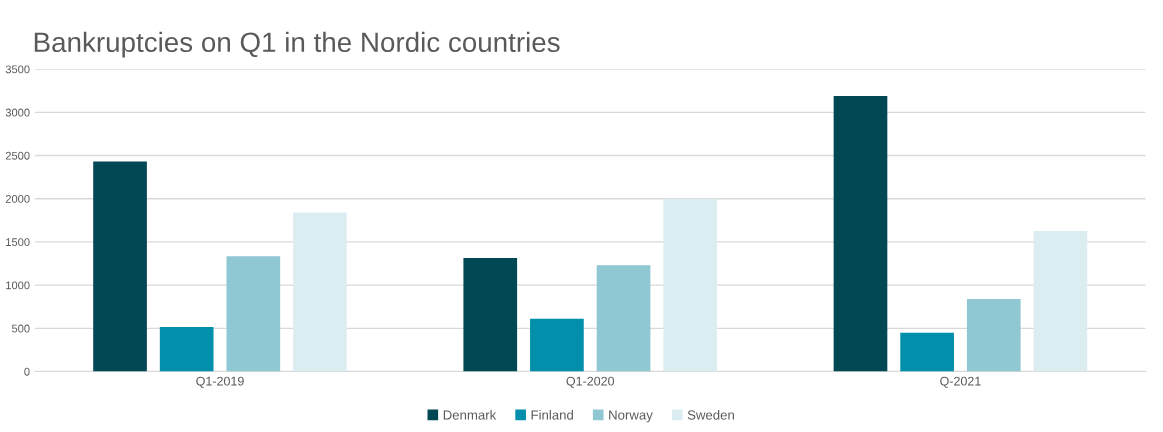 The width and height of the screenshot is (1163, 432). What do you see at coordinates (17, 69) in the screenshot?
I see `y-tick-label: 3500` at bounding box center [17, 69].